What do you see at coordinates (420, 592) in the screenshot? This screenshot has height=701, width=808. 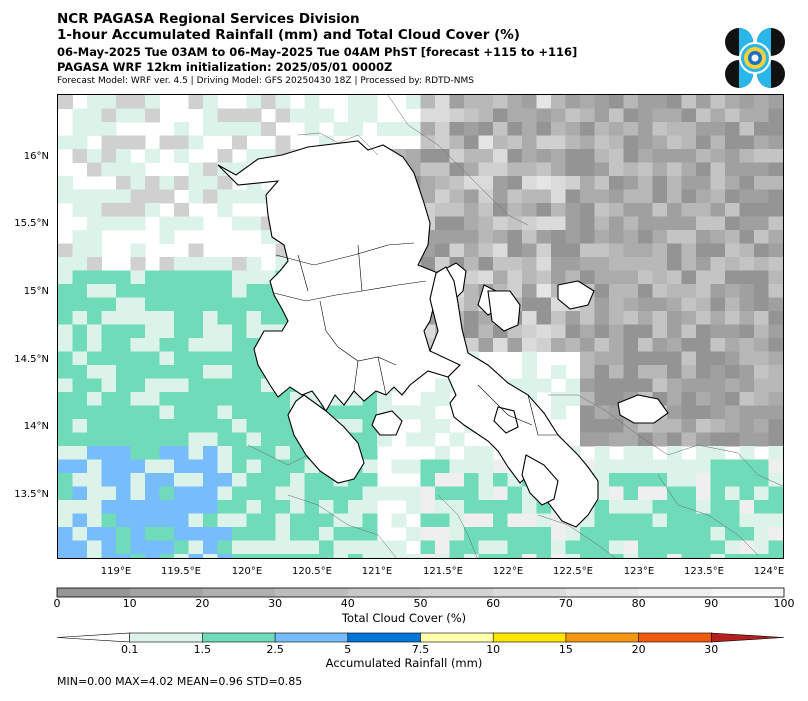 I see `cloud-cover-colorbar` at bounding box center [420, 592].